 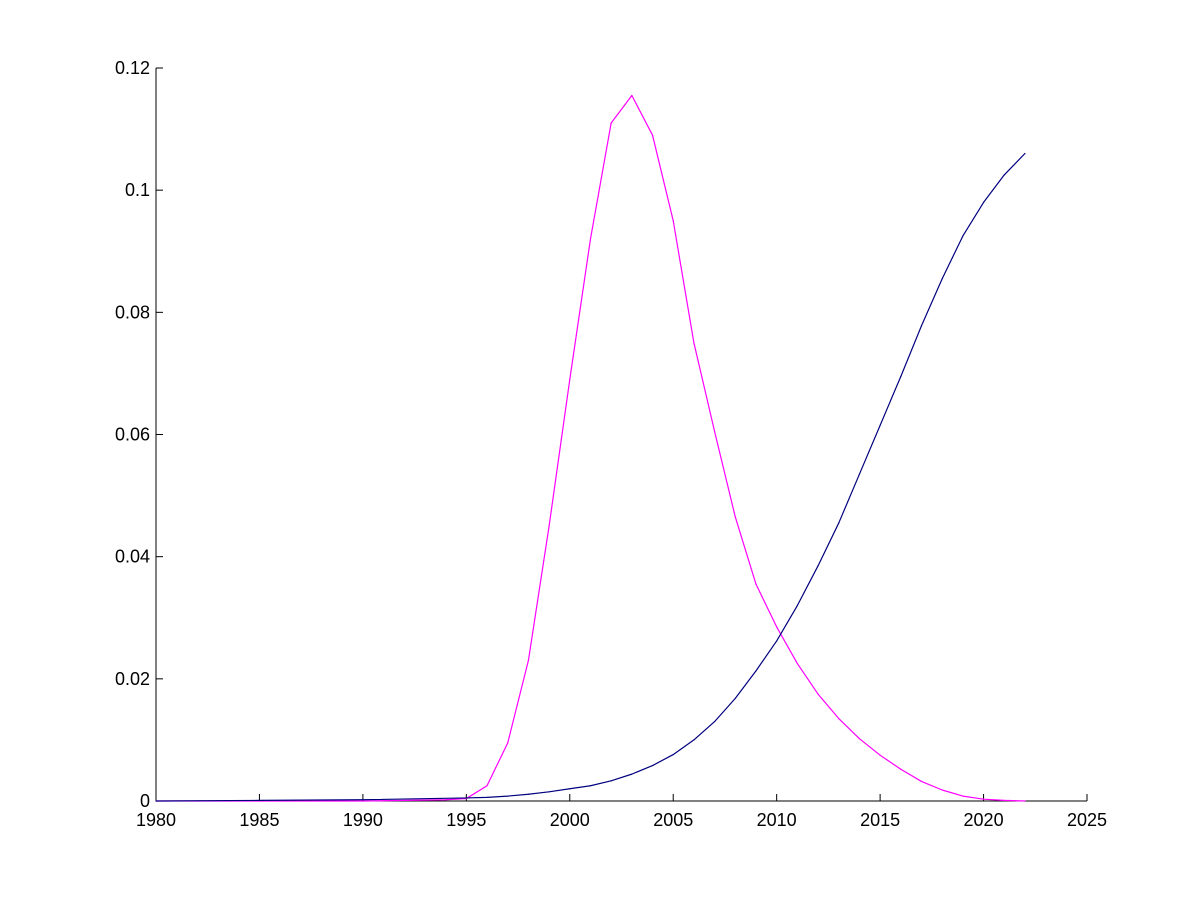 What do you see at coordinates (1087, 820) in the screenshot?
I see `x-tick-label: 2025` at bounding box center [1087, 820].